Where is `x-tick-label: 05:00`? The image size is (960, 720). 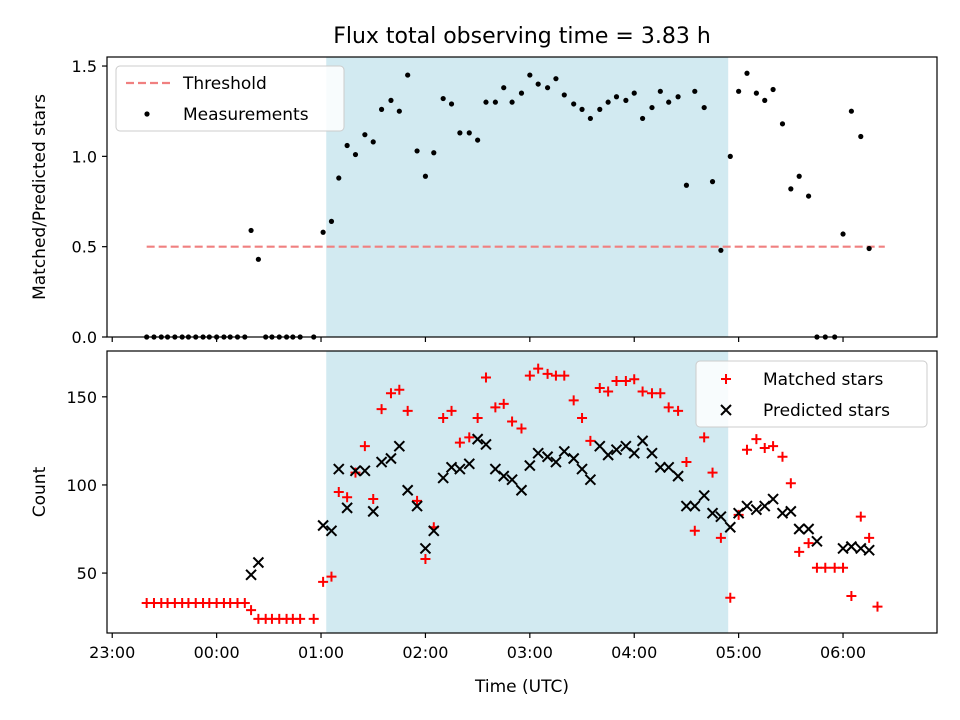
x-tick-label: 05:00 is located at coordinates (739, 652).